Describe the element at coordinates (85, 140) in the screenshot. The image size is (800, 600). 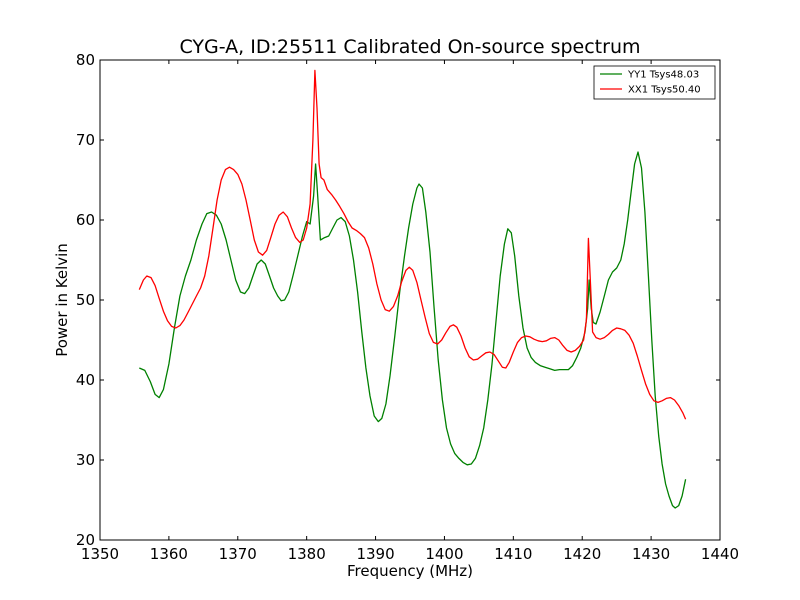
I see `y-tick-label-5: 70` at that location.